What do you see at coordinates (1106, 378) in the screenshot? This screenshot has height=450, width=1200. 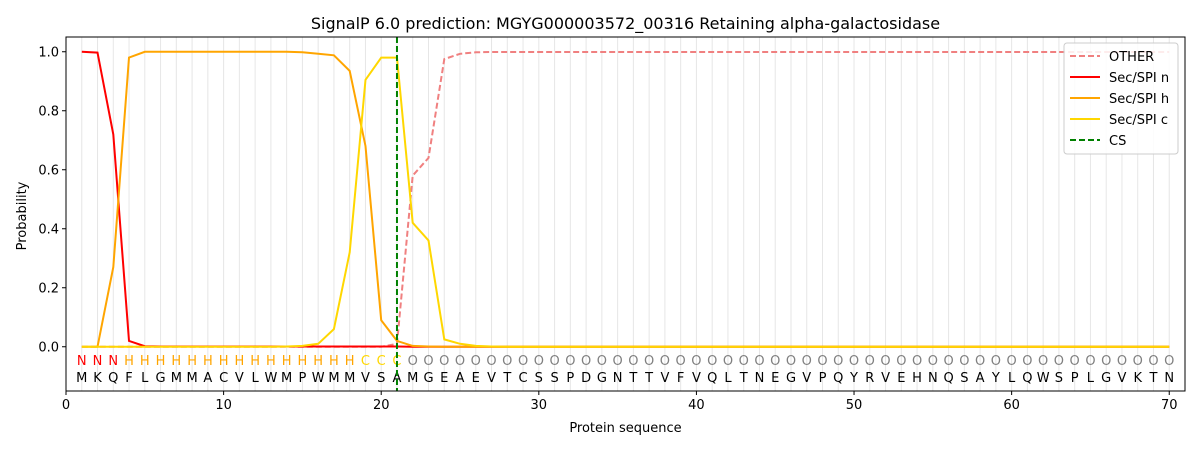 I see `residue-66: G` at bounding box center [1106, 378].